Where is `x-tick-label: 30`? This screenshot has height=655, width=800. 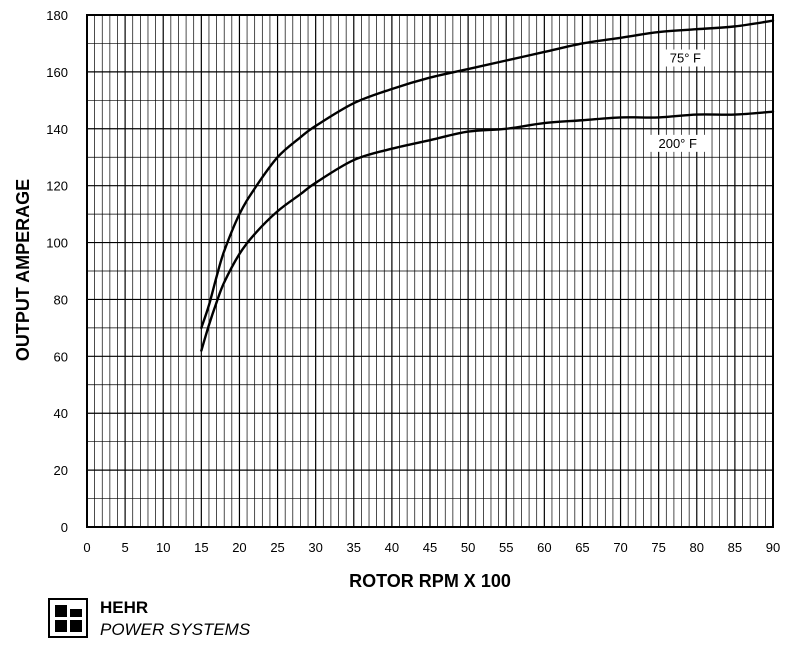 x-tick-label: 30 is located at coordinates (315, 547).